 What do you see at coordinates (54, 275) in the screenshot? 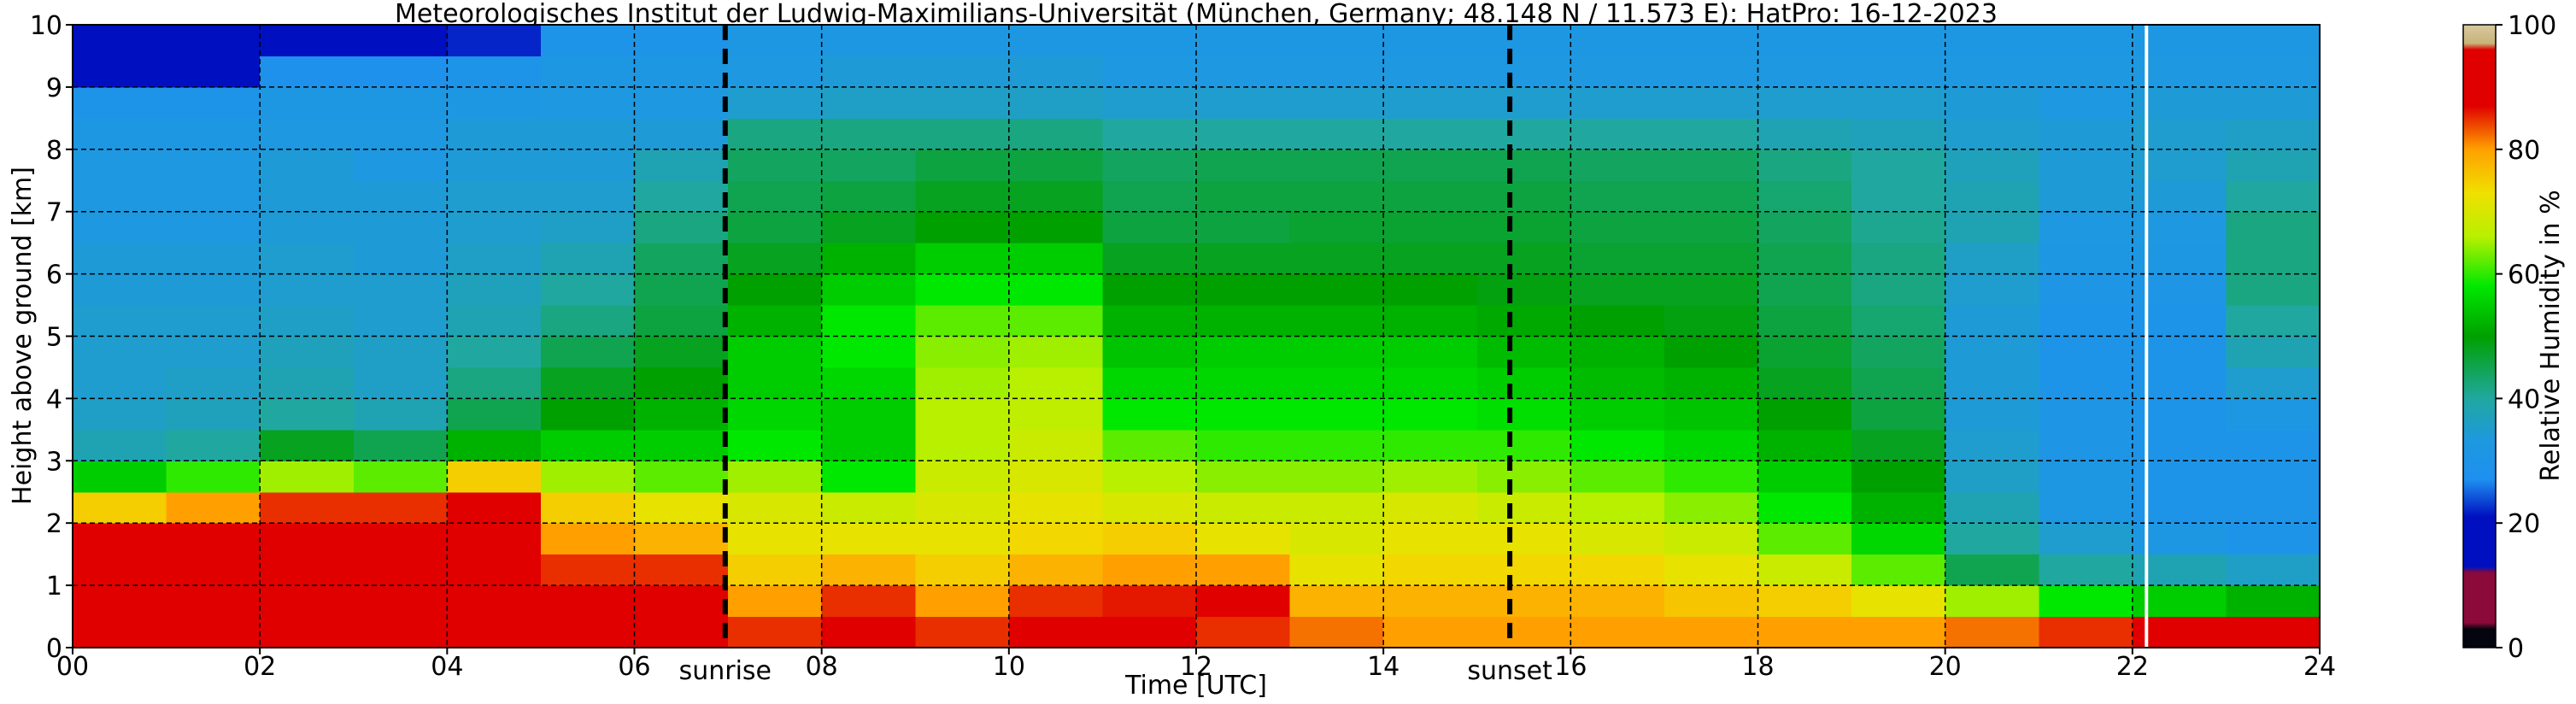
I see `y-tick-label: 6` at bounding box center [54, 275].